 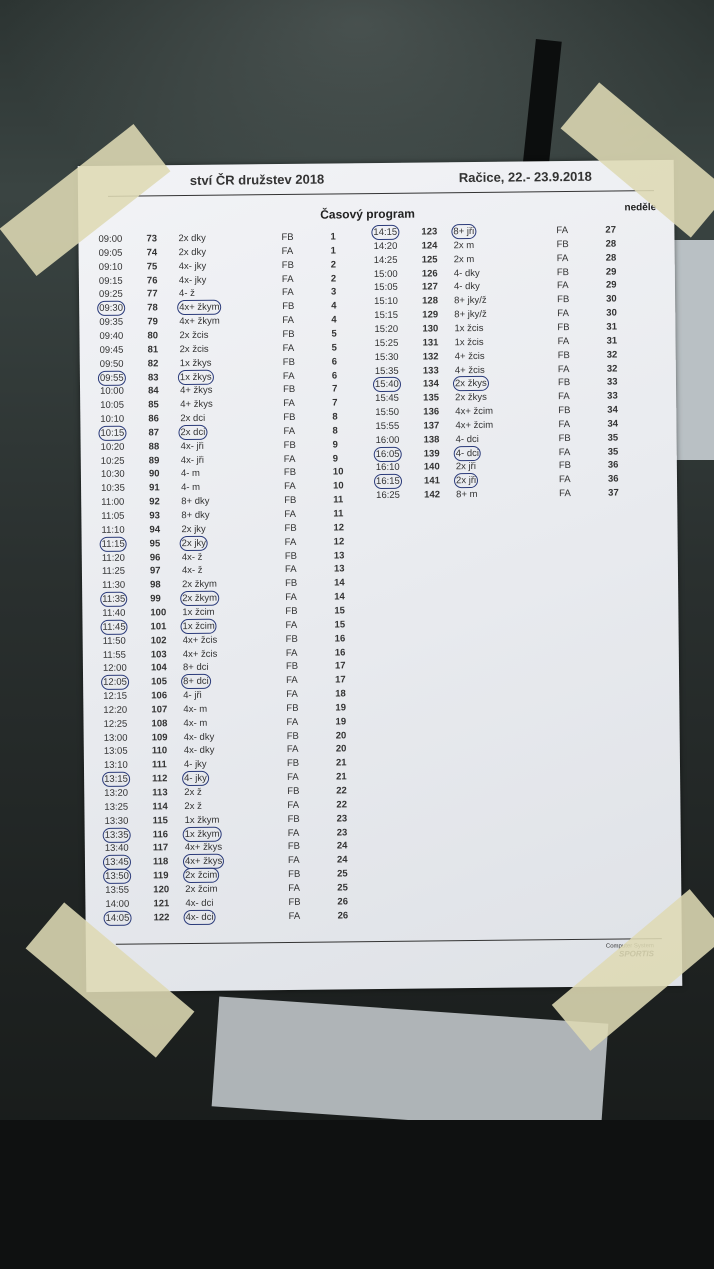 What do you see at coordinates (161, 876) in the screenshot?
I see `cell-num: 119` at bounding box center [161, 876].